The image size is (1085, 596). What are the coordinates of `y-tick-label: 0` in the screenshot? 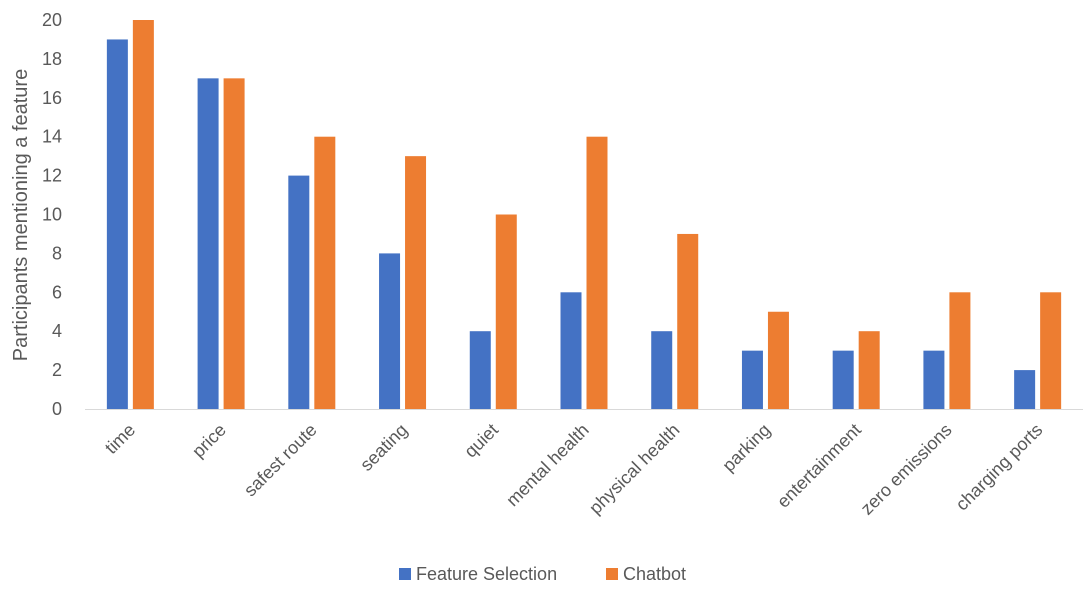 It's located at (57, 409).